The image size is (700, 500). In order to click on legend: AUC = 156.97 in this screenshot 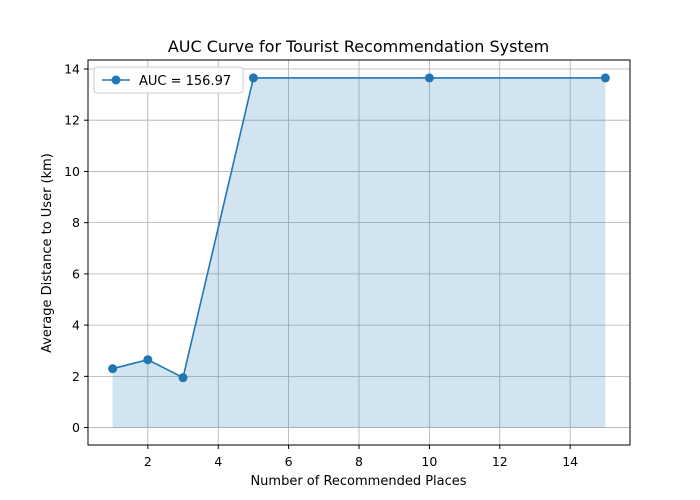, I will do `click(168, 80)`.